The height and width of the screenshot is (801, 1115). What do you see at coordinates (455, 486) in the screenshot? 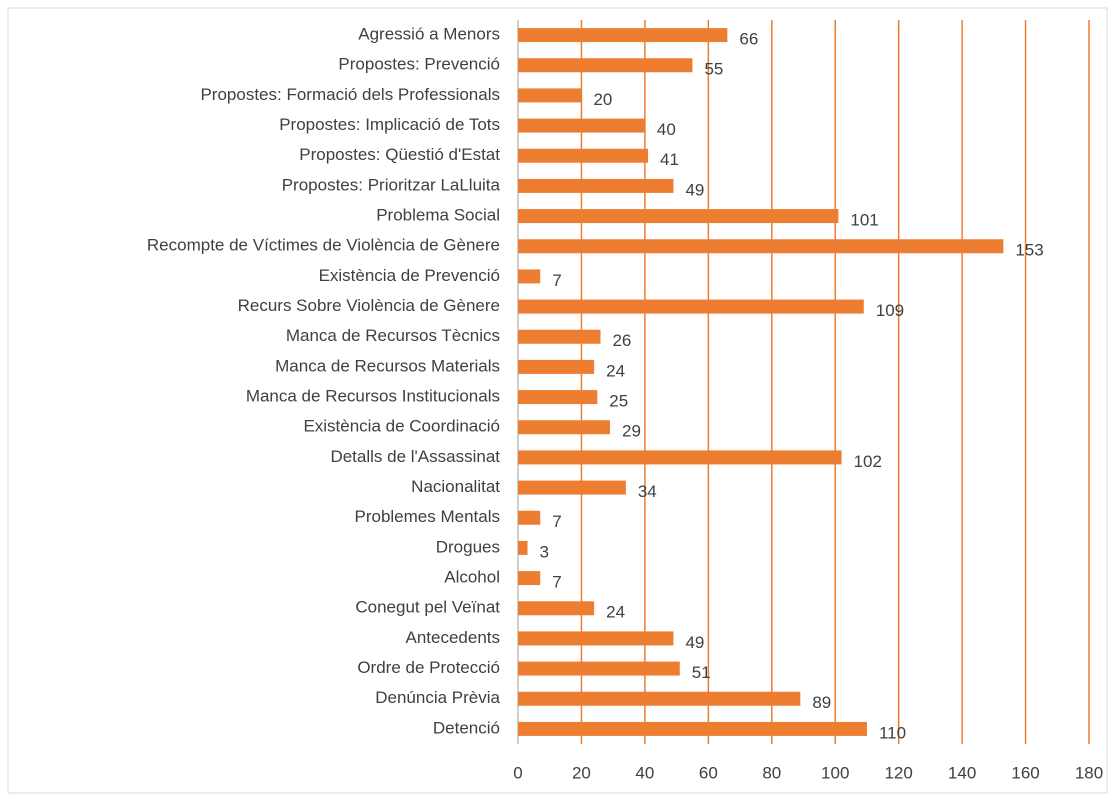
I see `y-tick-label: Nacionalitat` at bounding box center [455, 486].